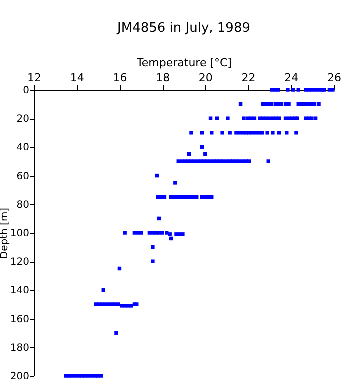 This screenshot has width=341, height=384. Describe the element at coordinates (20, 348) in the screenshot. I see `y-tick-label: 180` at that location.